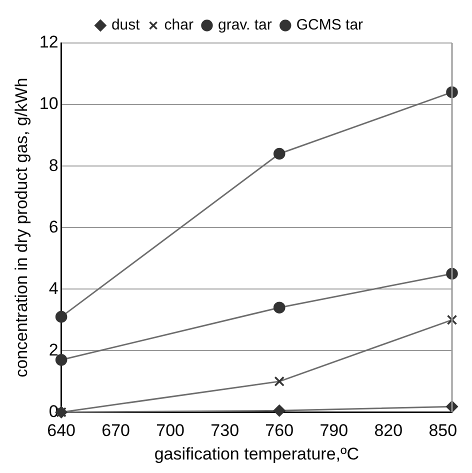 The height and width of the screenshot is (473, 472). I want to click on y-tick-label: 12, so click(48, 42).